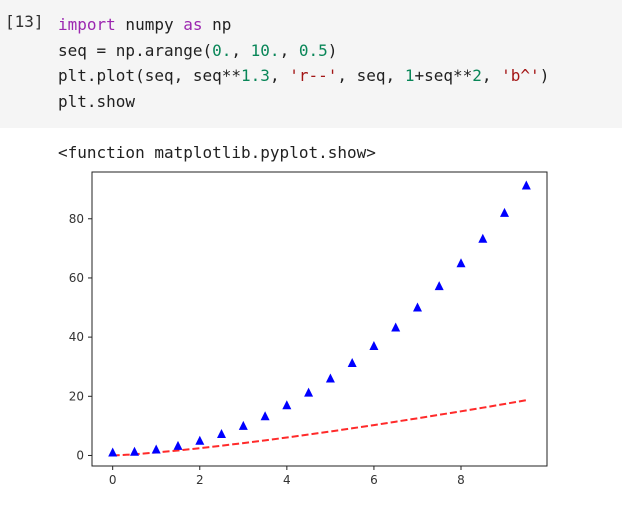 The image size is (622, 510). I want to click on code-line: import numpy as np, so click(144, 24).